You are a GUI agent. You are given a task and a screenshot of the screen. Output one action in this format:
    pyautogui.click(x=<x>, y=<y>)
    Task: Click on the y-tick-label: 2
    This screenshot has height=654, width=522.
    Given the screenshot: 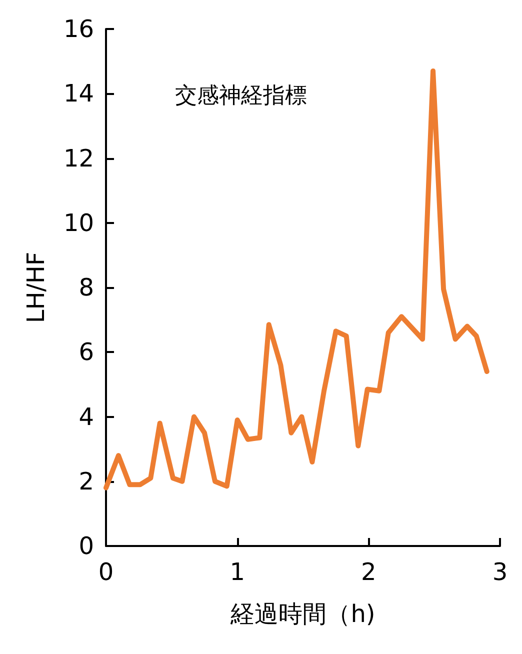 What is the action you would take?
    pyautogui.click(x=86, y=481)
    